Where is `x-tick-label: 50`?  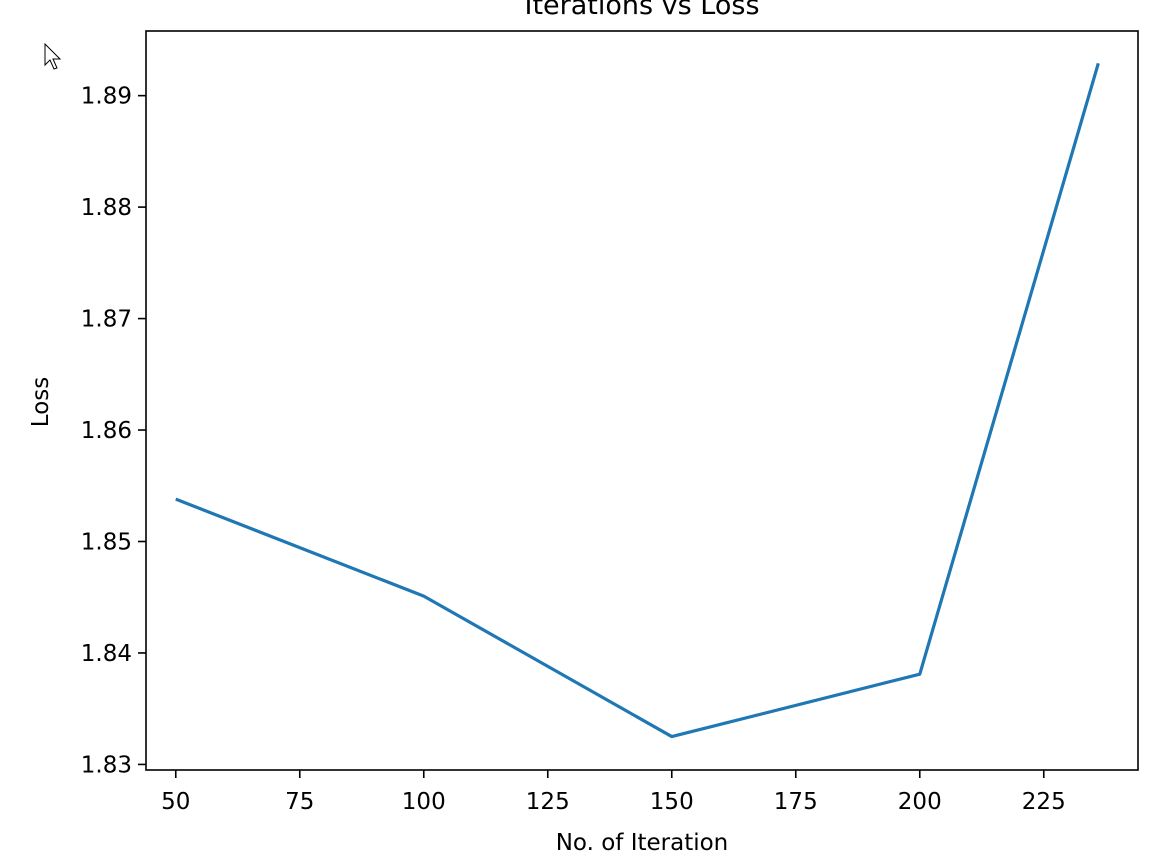
x-tick-label: 50 is located at coordinates (175, 802).